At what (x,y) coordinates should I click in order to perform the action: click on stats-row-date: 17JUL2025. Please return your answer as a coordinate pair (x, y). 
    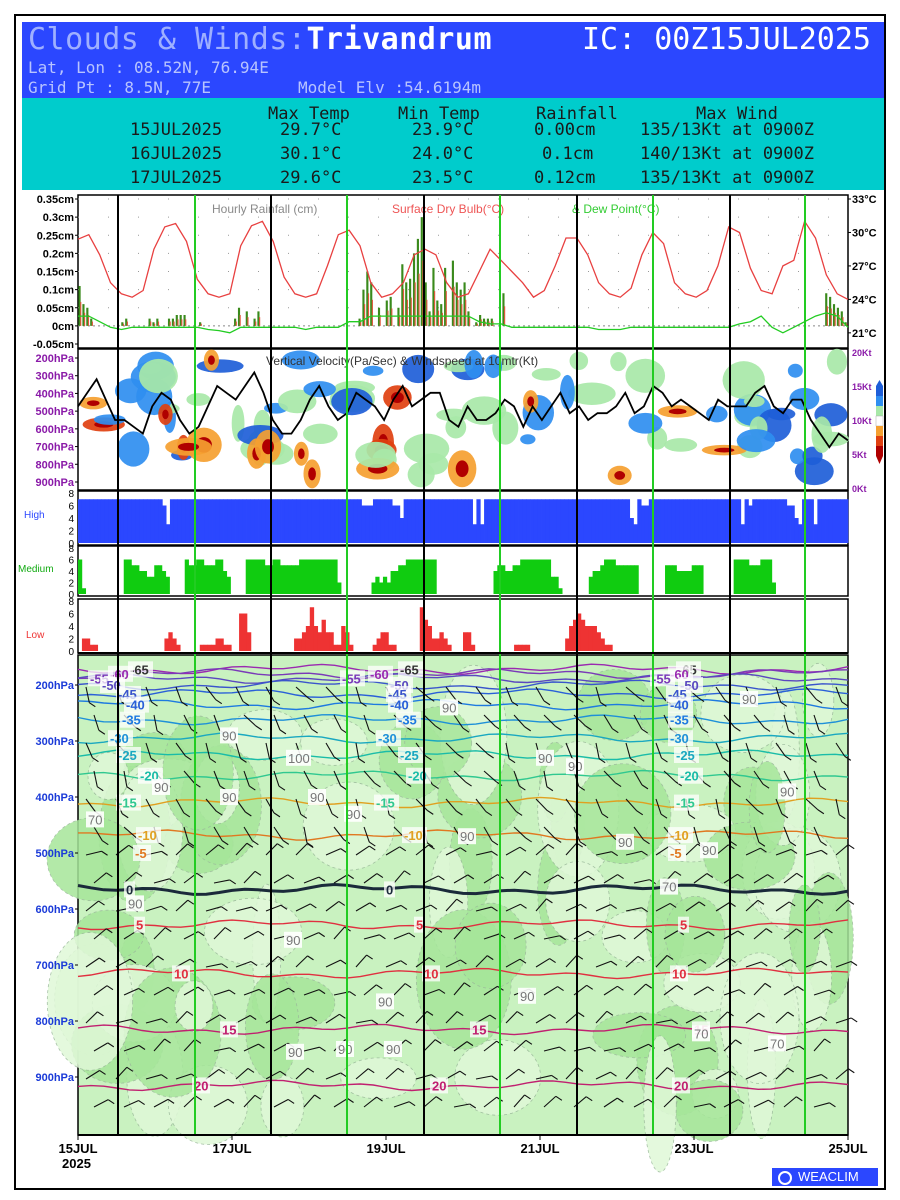
    Looking at the image, I should click on (176, 178).